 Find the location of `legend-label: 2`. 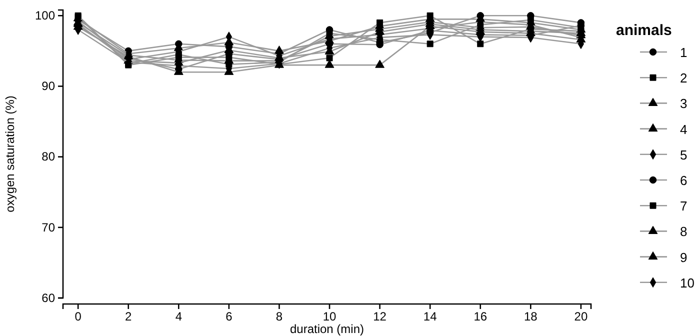

legend-label: 2 is located at coordinates (684, 78).